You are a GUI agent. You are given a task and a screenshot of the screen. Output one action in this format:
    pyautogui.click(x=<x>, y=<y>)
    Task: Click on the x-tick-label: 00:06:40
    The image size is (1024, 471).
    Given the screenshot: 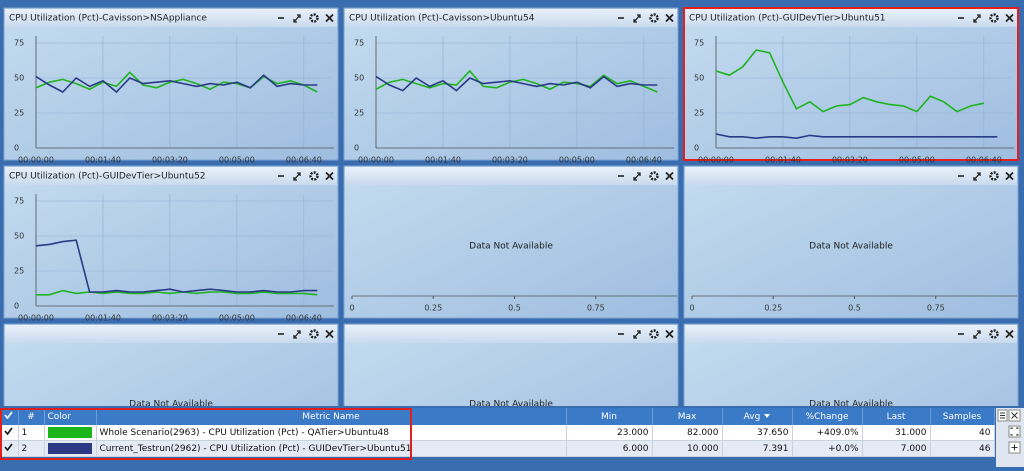 What is the action you would take?
    pyautogui.click(x=644, y=160)
    